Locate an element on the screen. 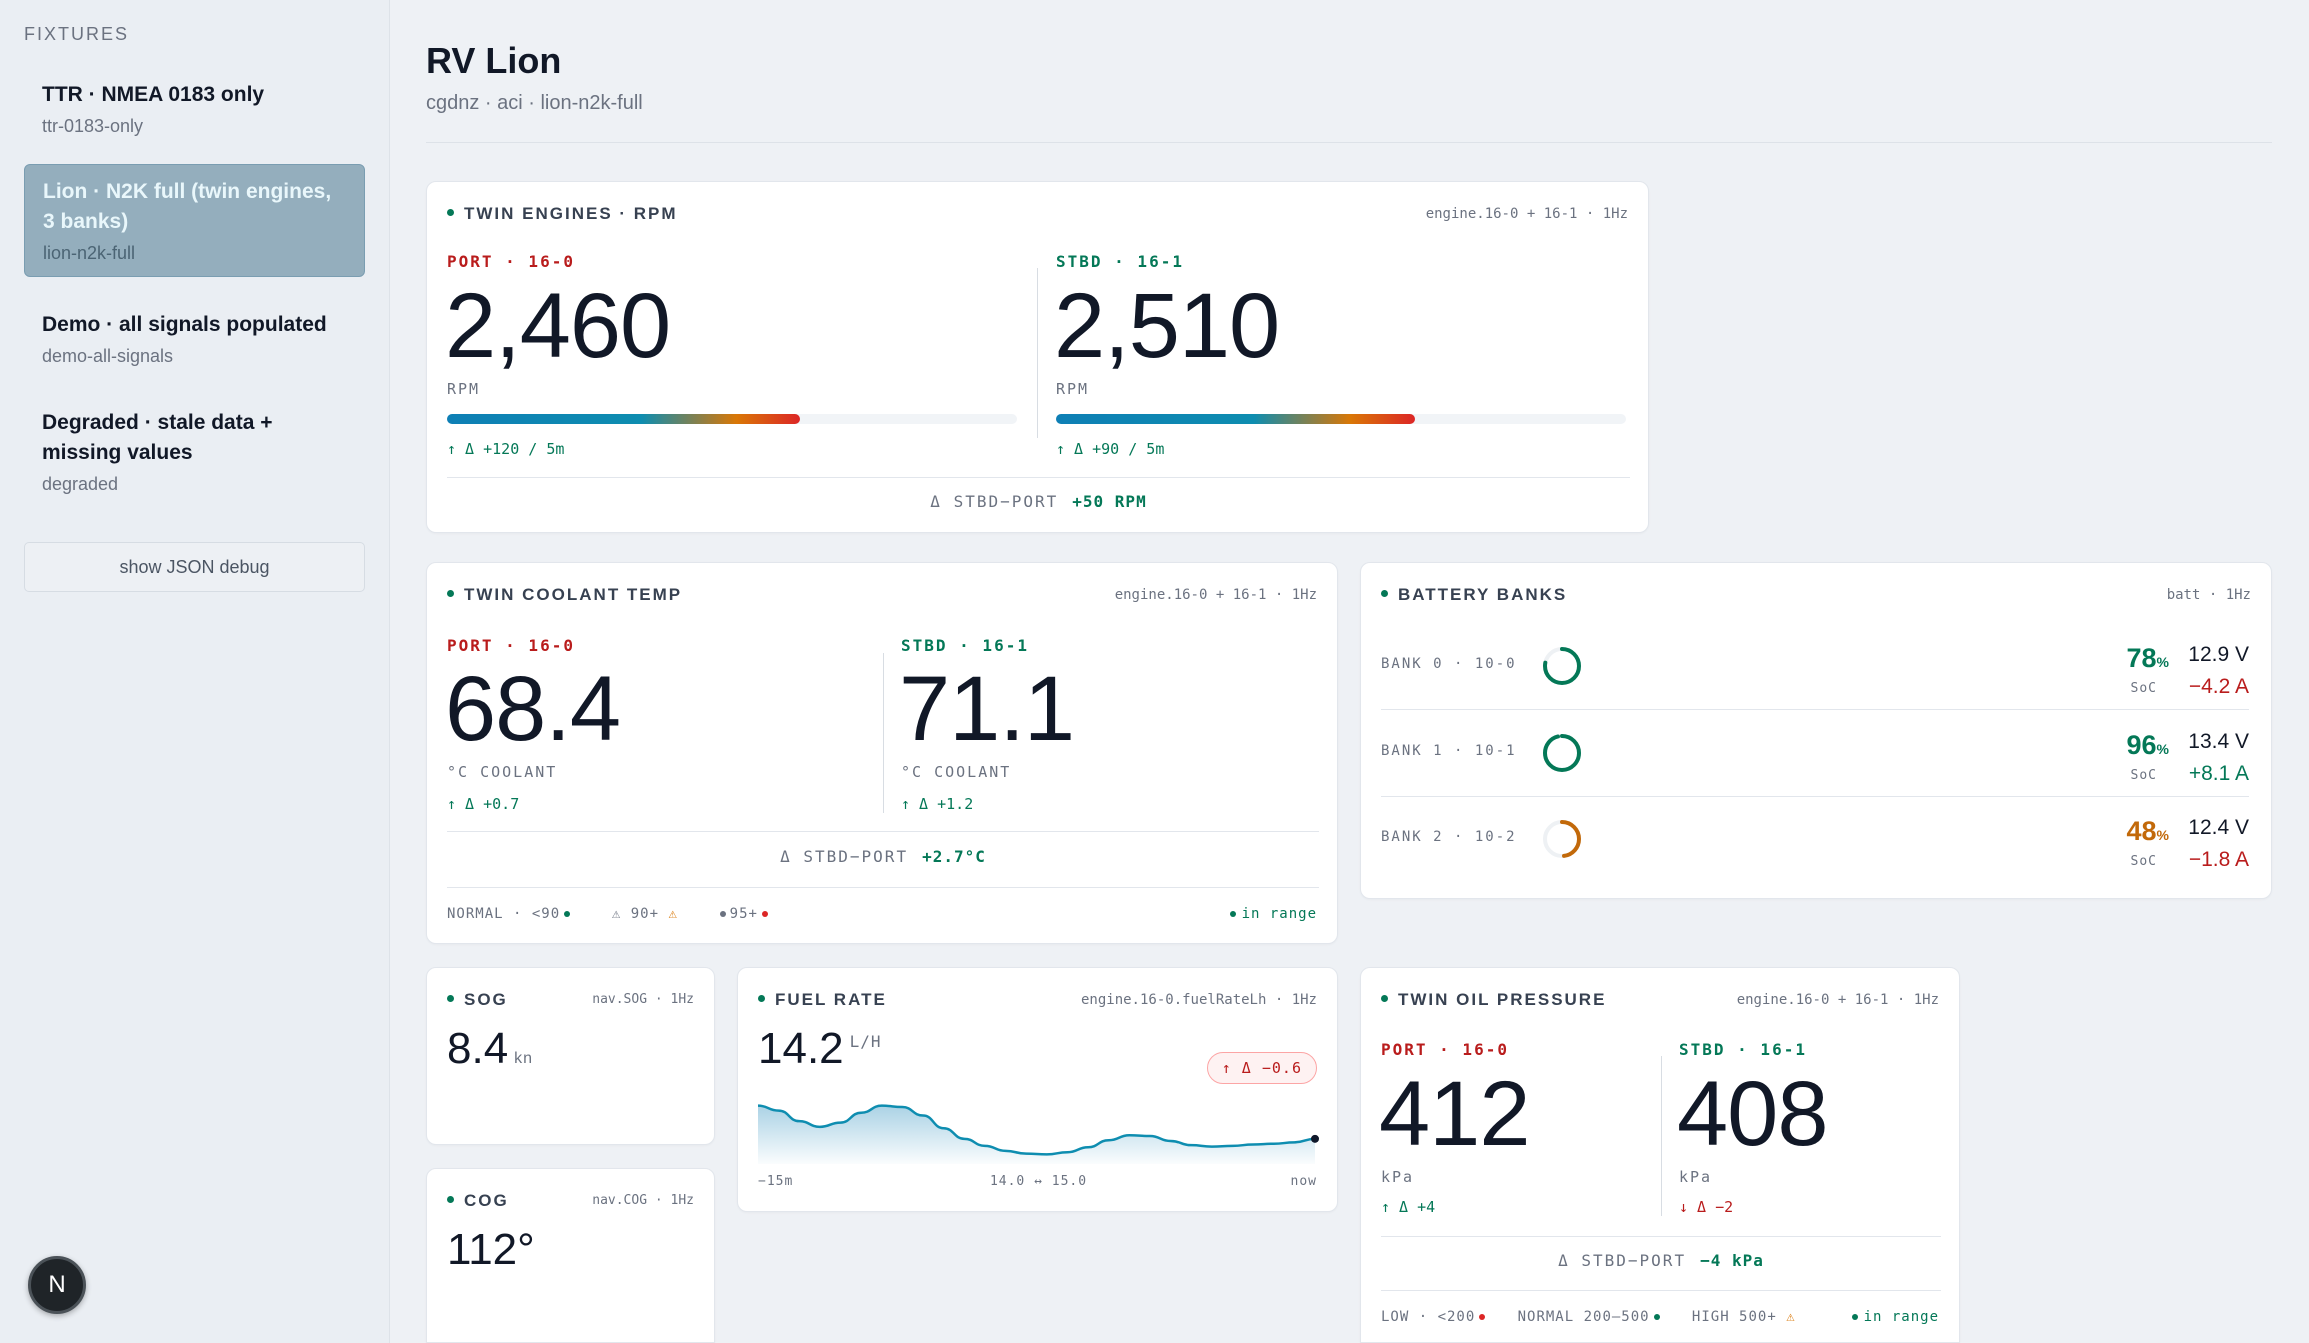 The image size is (2309, 1343). page-title: RV Lion is located at coordinates (494, 60).